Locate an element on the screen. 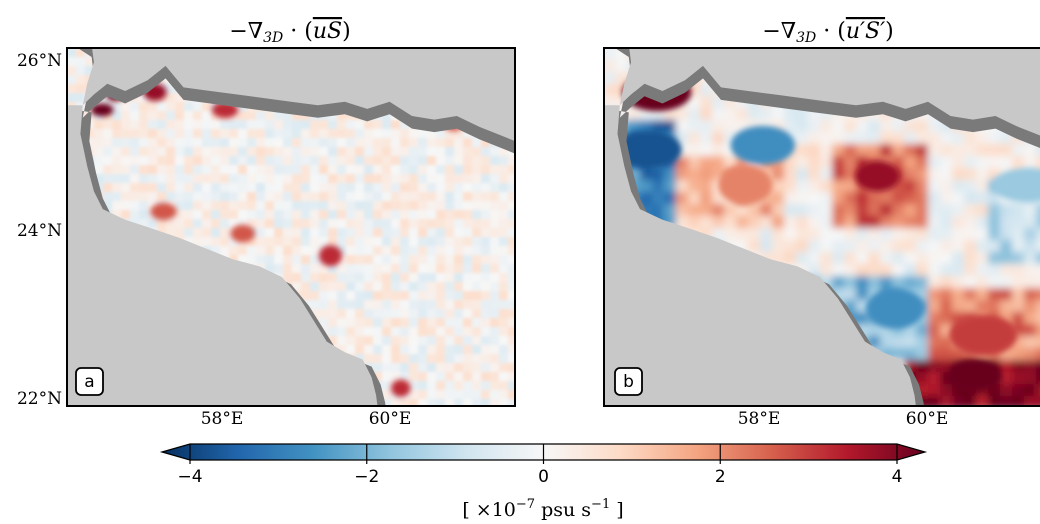 The width and height of the screenshot is (1040, 524). positive-hotspot is located at coordinates (983, 335).